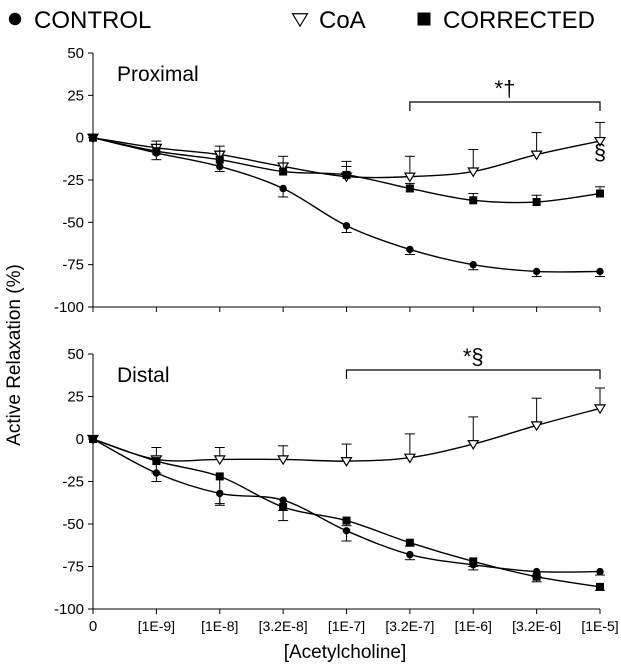 The image size is (621, 668). I want to click on legend-item-corrected: CORRECTED, so click(506, 20).